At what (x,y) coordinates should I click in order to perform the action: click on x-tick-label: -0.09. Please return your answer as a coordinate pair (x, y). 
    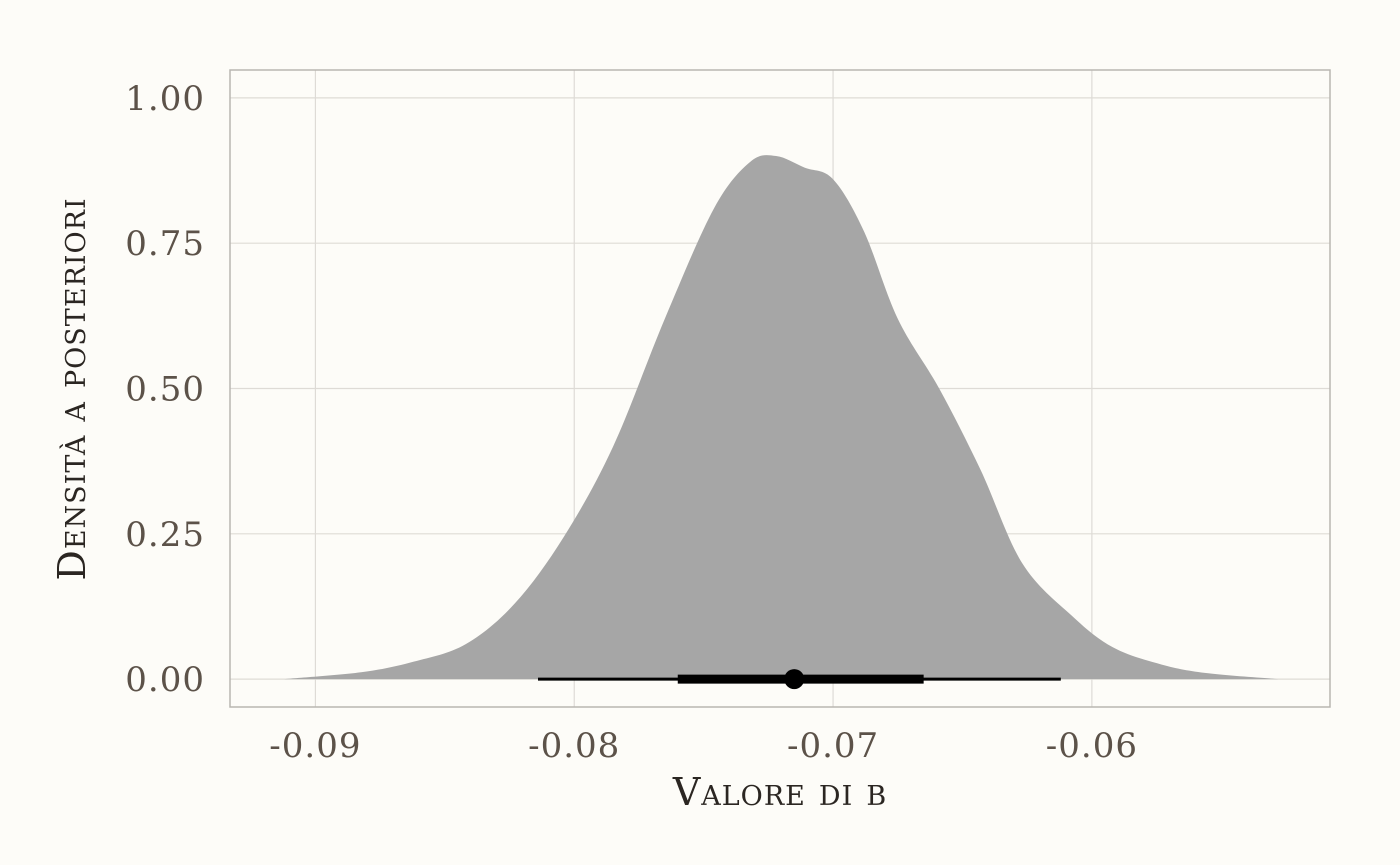
    Looking at the image, I should click on (315, 746).